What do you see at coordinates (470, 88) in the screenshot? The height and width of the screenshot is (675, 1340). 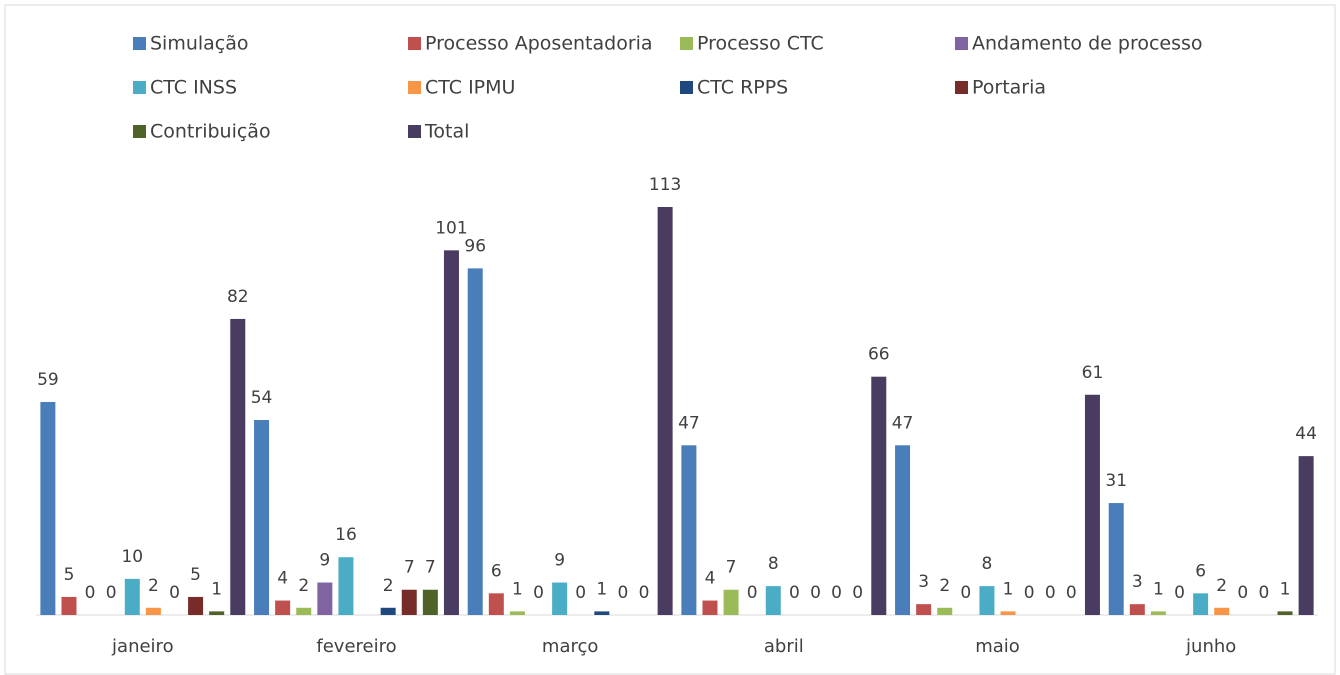 I see `legend-label: CTC IPMU` at bounding box center [470, 88].